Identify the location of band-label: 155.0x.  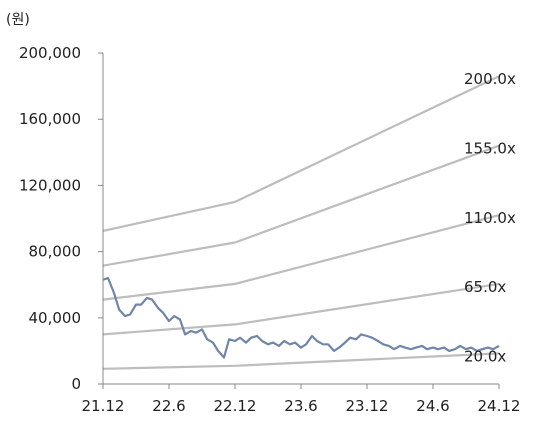
(490, 149).